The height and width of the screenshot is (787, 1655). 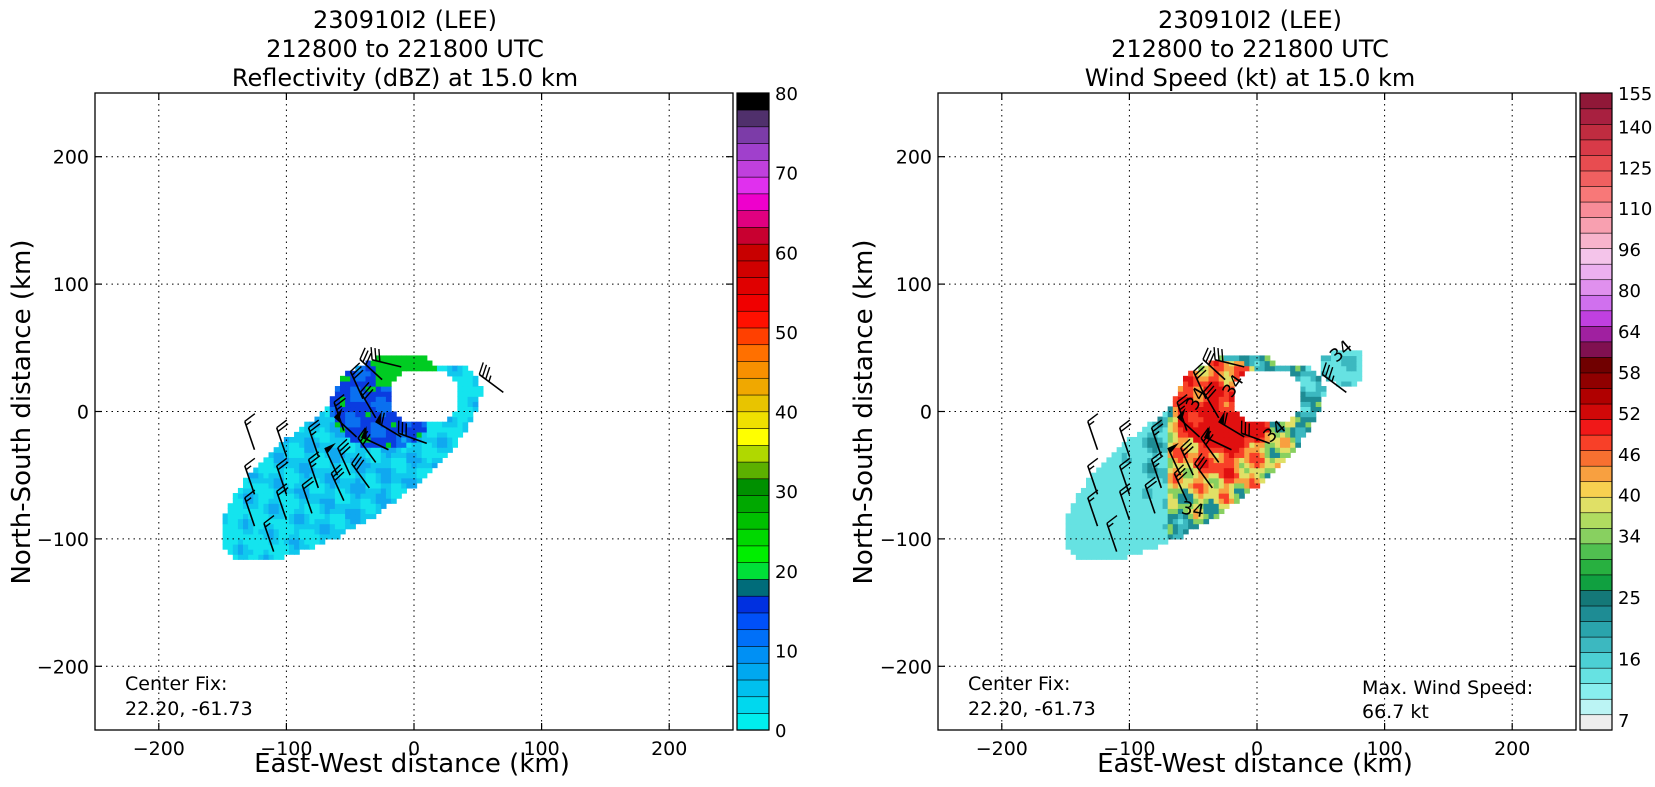 What do you see at coordinates (786, 413) in the screenshot?
I see `colorbar-tick-label: 40` at bounding box center [786, 413].